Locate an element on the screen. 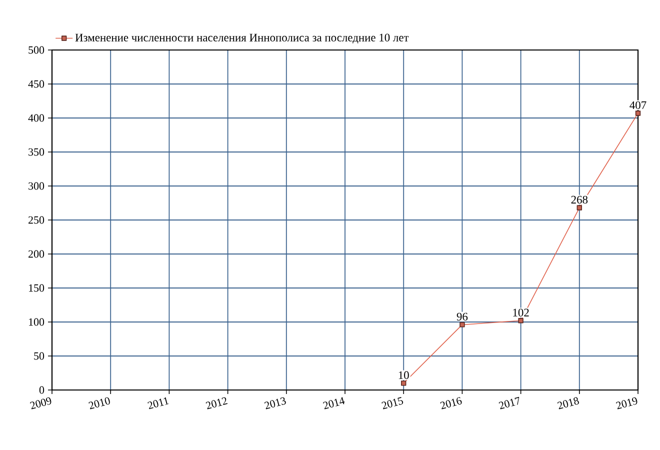 This screenshot has width=660, height=450. y-tick-label: 150 is located at coordinates (36, 288).